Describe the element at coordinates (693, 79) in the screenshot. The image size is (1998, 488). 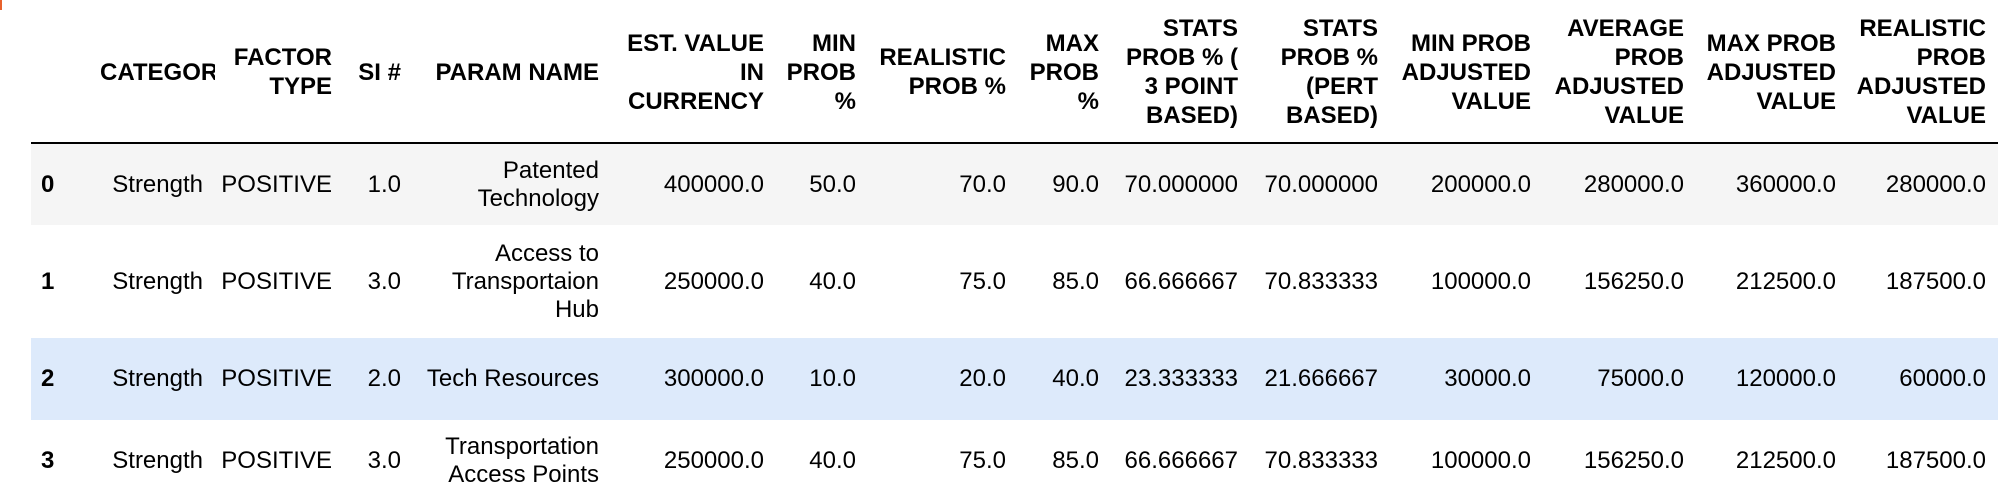
I see `header-est-value: EST. VALUE IN CURRENCY` at that location.